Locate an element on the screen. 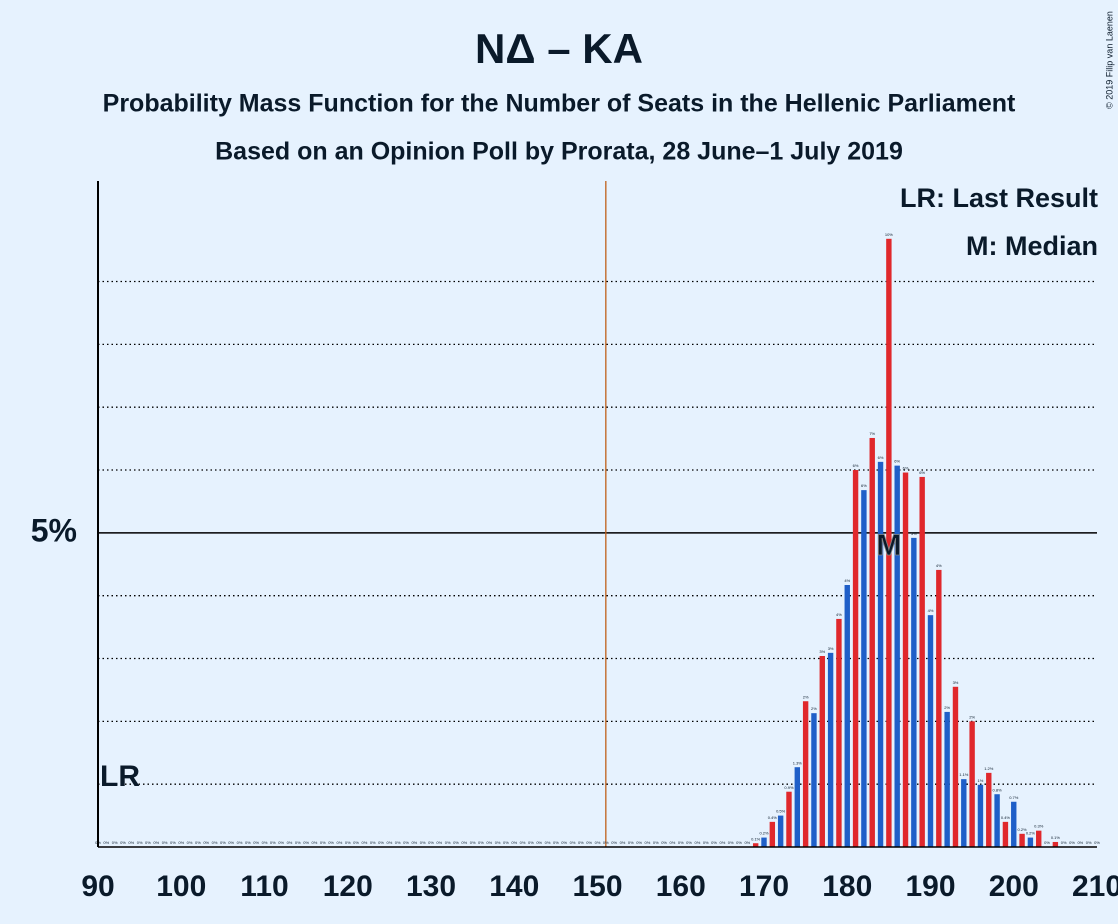  value-label: 10% is located at coordinates (889, 234).